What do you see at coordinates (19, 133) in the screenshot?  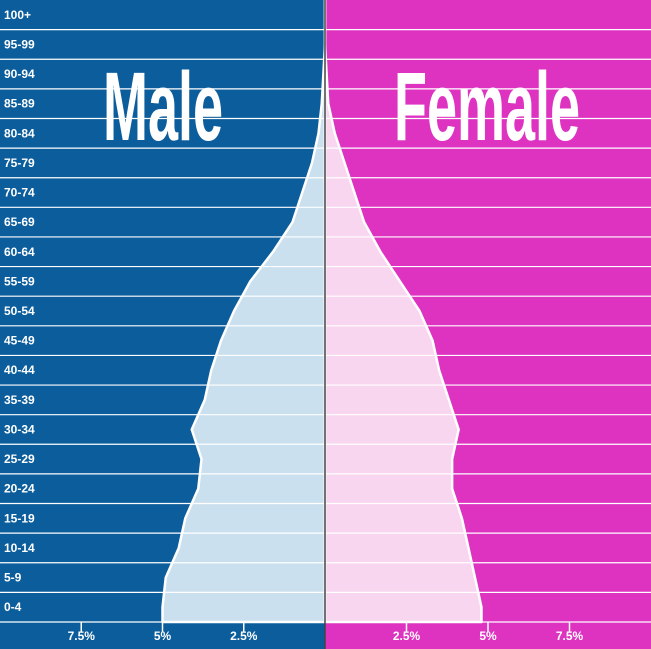 I see `age-label: 80-84` at bounding box center [19, 133].